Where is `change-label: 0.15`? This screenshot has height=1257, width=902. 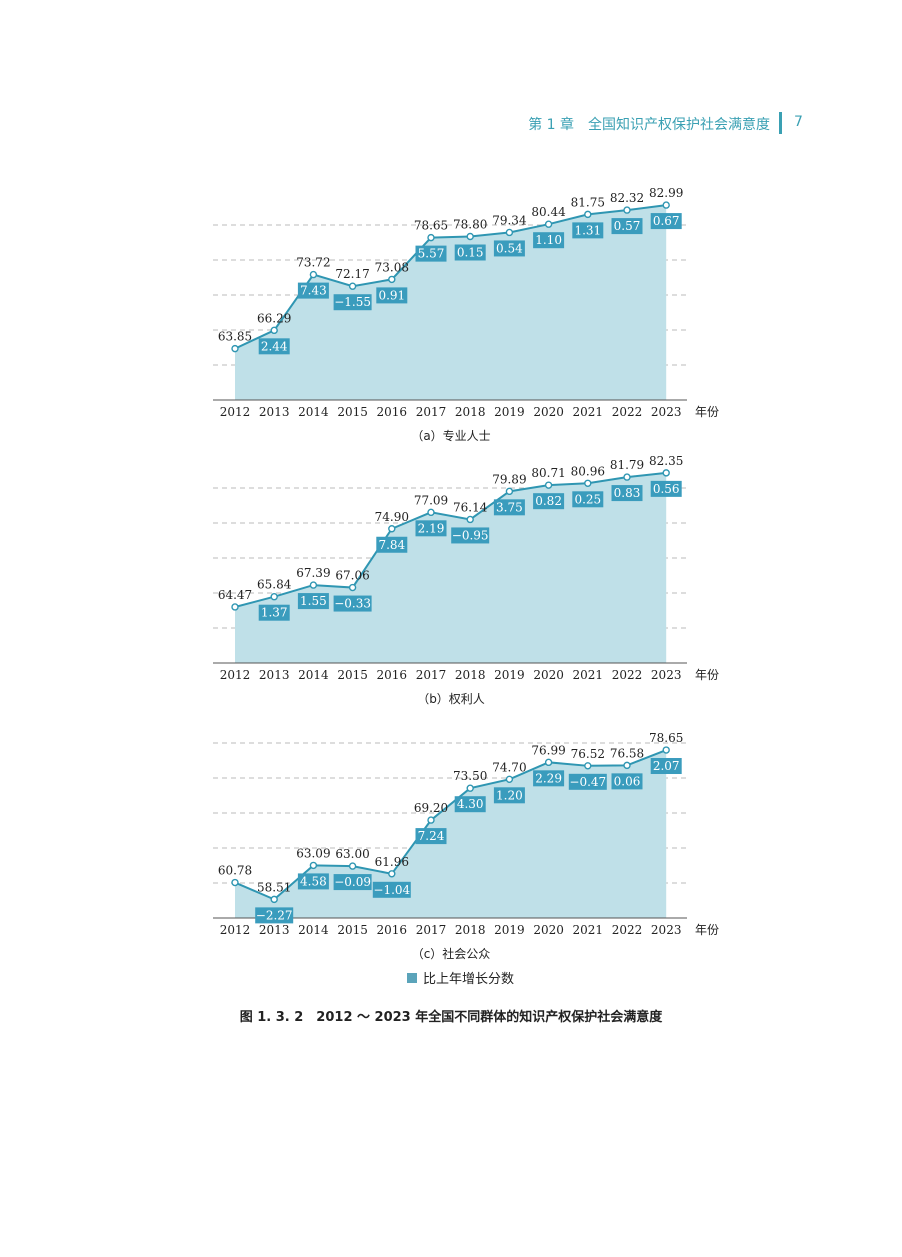
change-label: 0.15 is located at coordinates (470, 253).